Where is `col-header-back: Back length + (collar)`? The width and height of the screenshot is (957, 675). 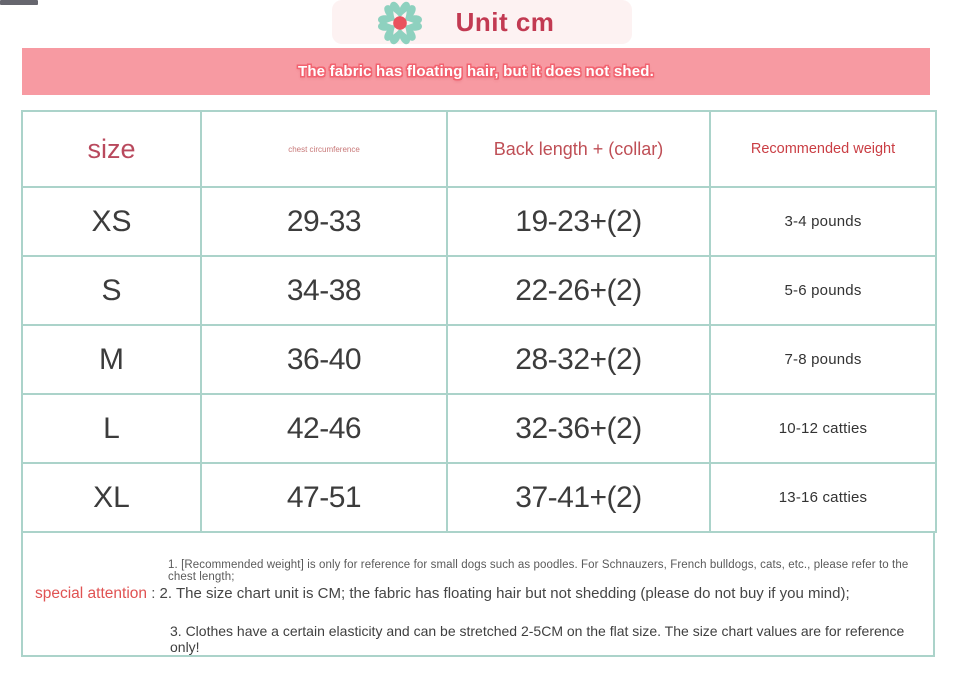
col-header-back: Back length + (collar) is located at coordinates (578, 149).